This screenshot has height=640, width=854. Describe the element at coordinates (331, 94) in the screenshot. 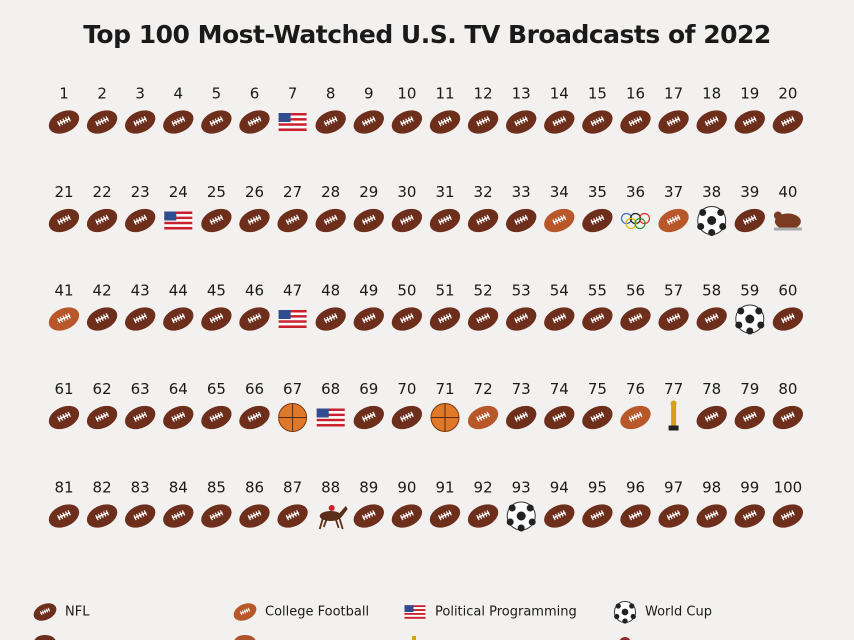

I see `rank-number: 8` at that location.